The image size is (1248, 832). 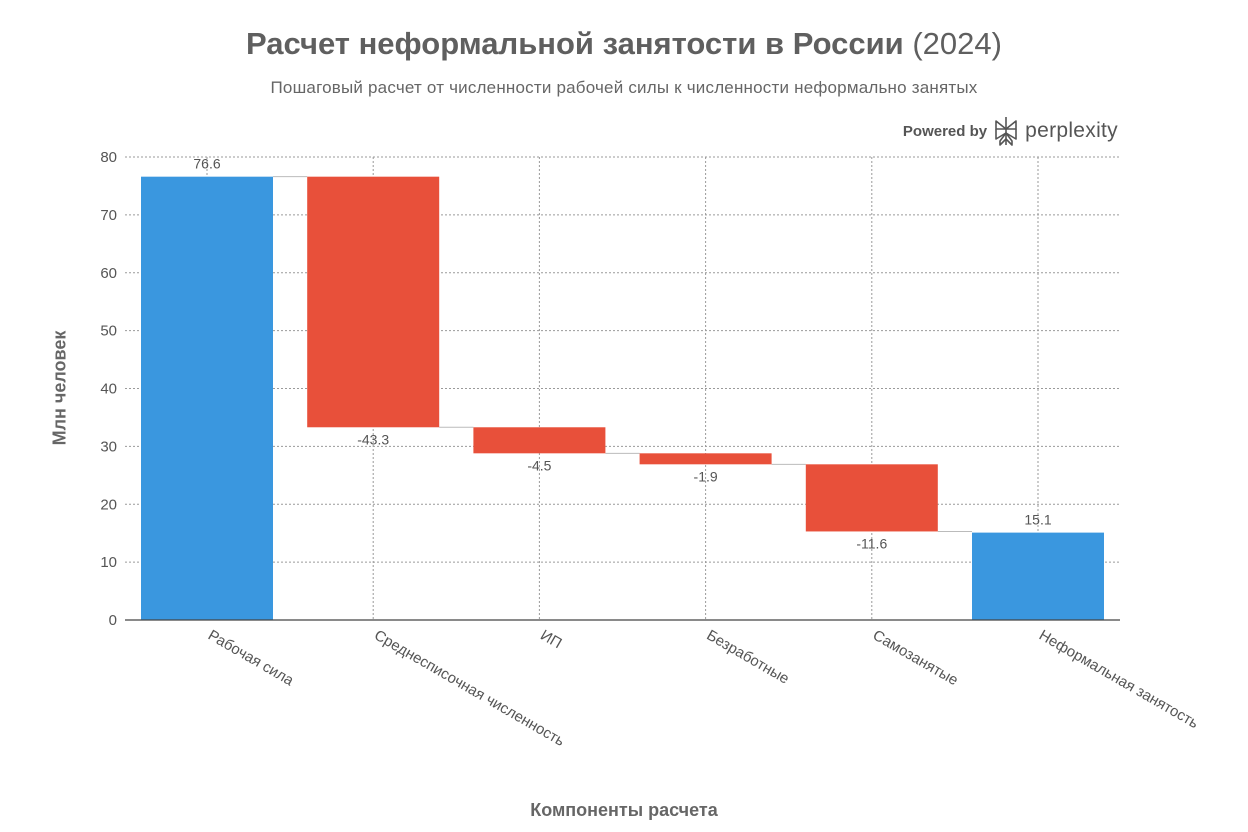 What do you see at coordinates (108, 562) in the screenshot?
I see `y-tick-label-10: 10` at bounding box center [108, 562].